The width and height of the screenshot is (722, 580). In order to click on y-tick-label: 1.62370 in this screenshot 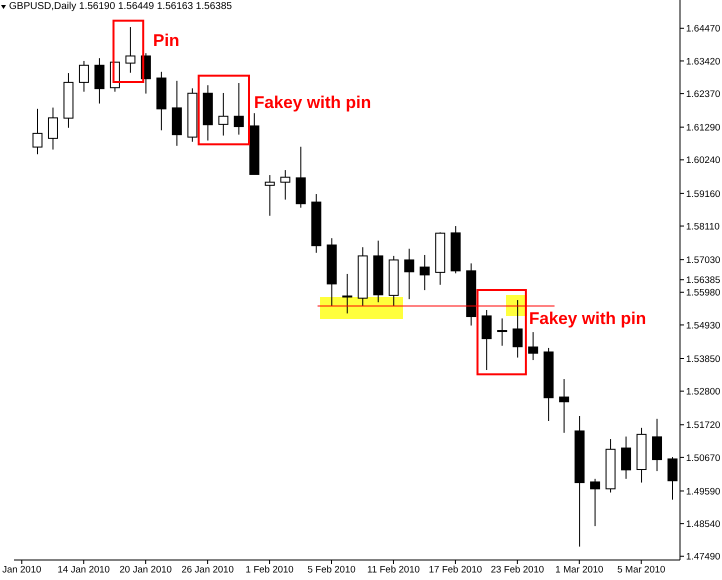, I will do `click(703, 94)`.